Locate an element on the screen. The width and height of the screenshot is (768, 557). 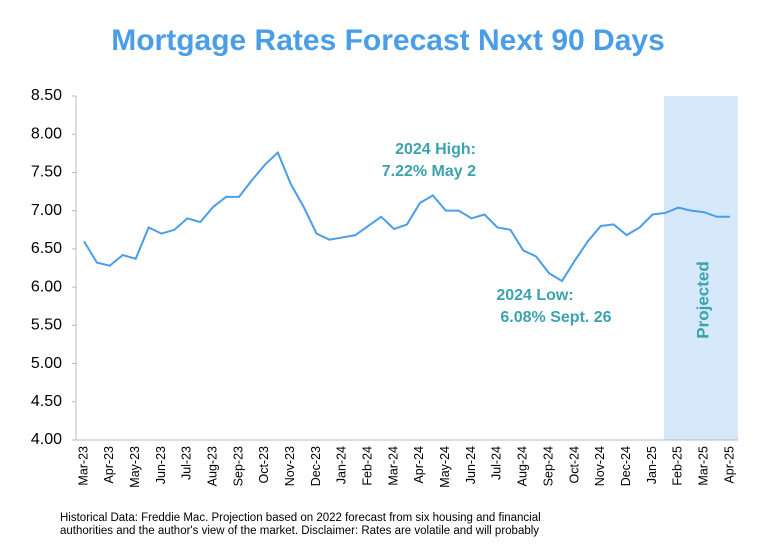
projected-label: Projected is located at coordinates (702, 299).